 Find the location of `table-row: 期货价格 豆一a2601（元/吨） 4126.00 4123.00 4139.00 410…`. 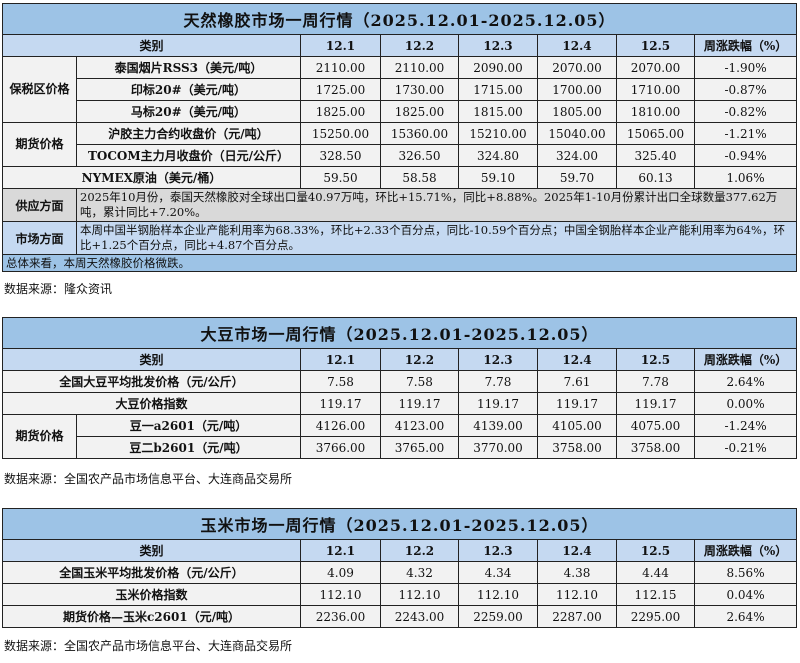

table-row: 期货价格 豆一a2601（元/吨） 4126.00 4123.00 4139.00 410… is located at coordinates (400, 436).